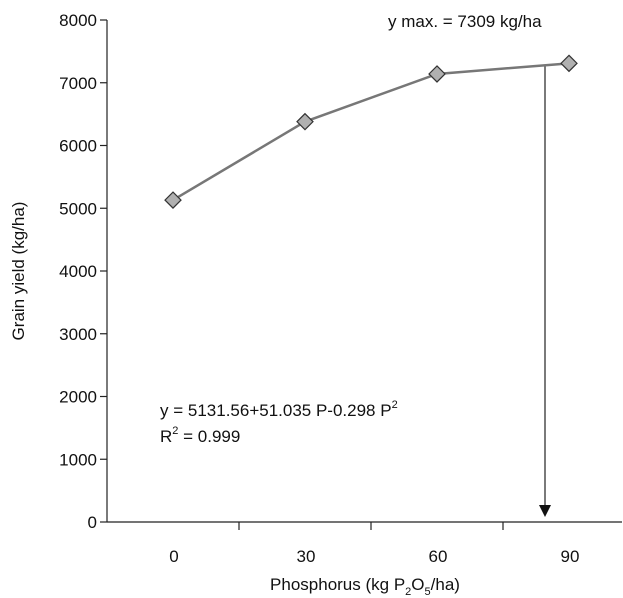 The image size is (623, 598). What do you see at coordinates (92, 522) in the screenshot?
I see `y-tick-label: 0` at bounding box center [92, 522].